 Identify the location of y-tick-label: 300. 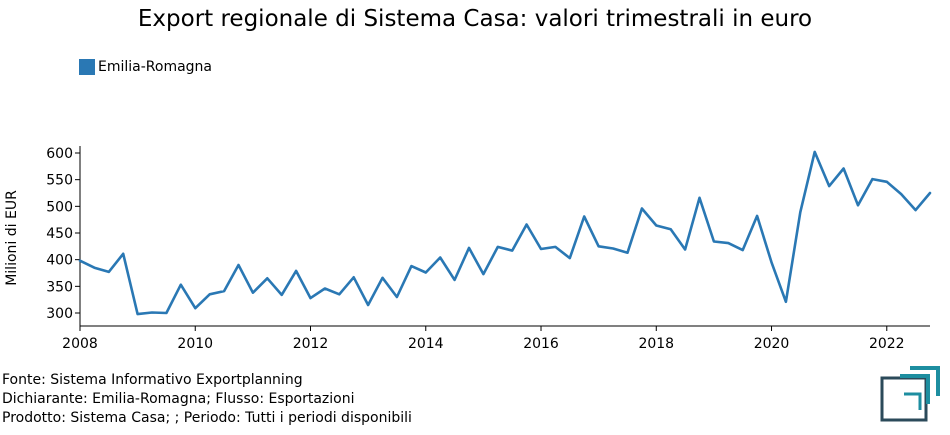
(59, 314).